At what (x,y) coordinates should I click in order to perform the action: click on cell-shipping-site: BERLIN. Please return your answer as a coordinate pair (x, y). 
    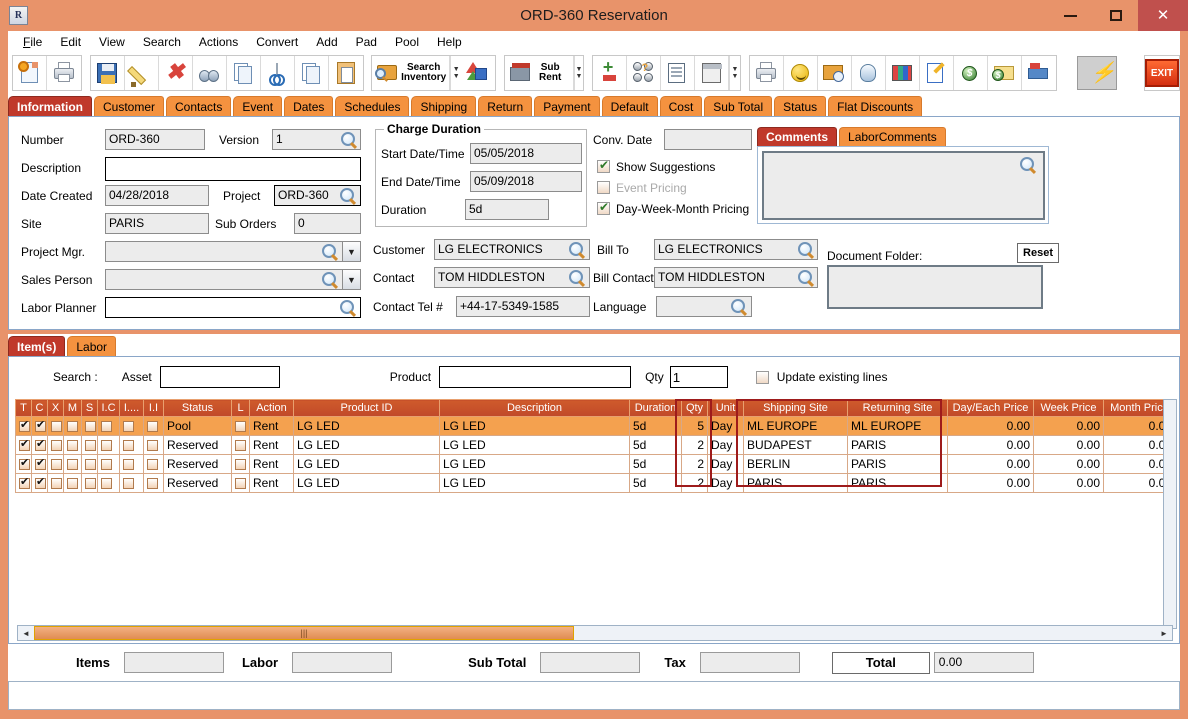
    Looking at the image, I should click on (795, 464).